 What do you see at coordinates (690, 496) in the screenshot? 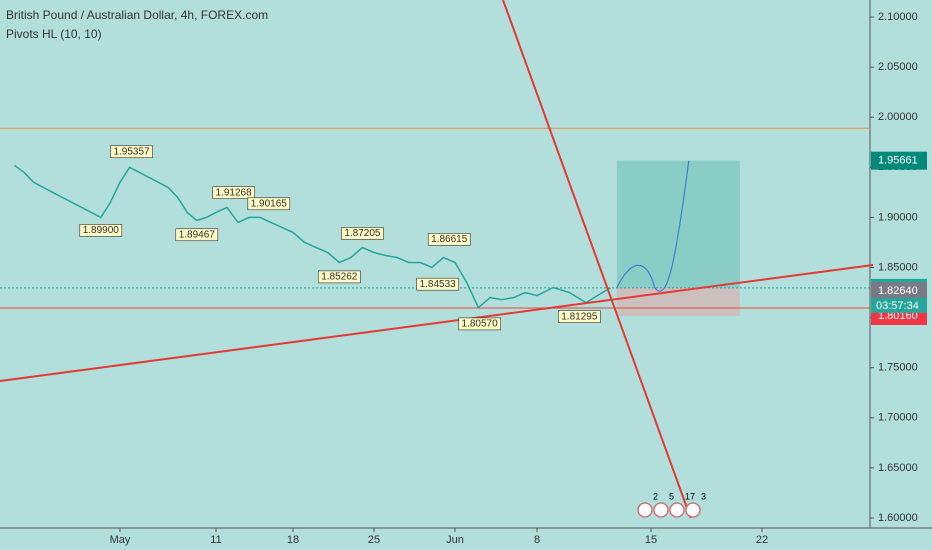
I see `event-count: 17` at bounding box center [690, 496].